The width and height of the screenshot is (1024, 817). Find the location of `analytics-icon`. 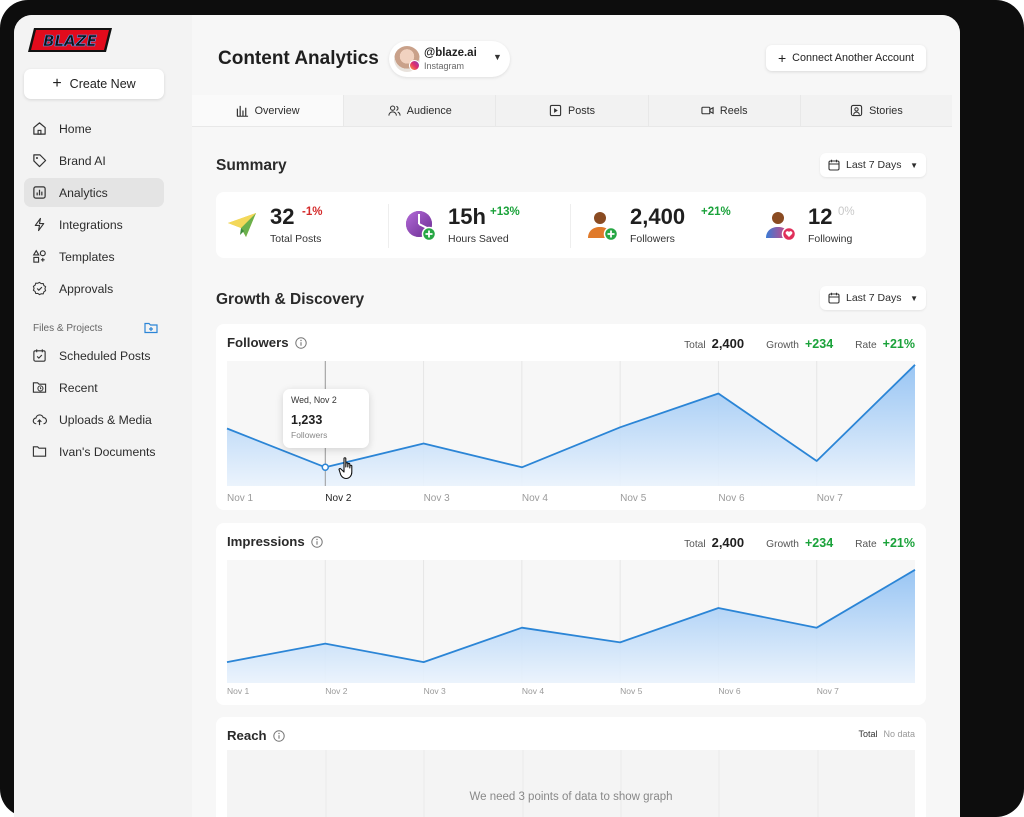

analytics-icon is located at coordinates (39, 192).